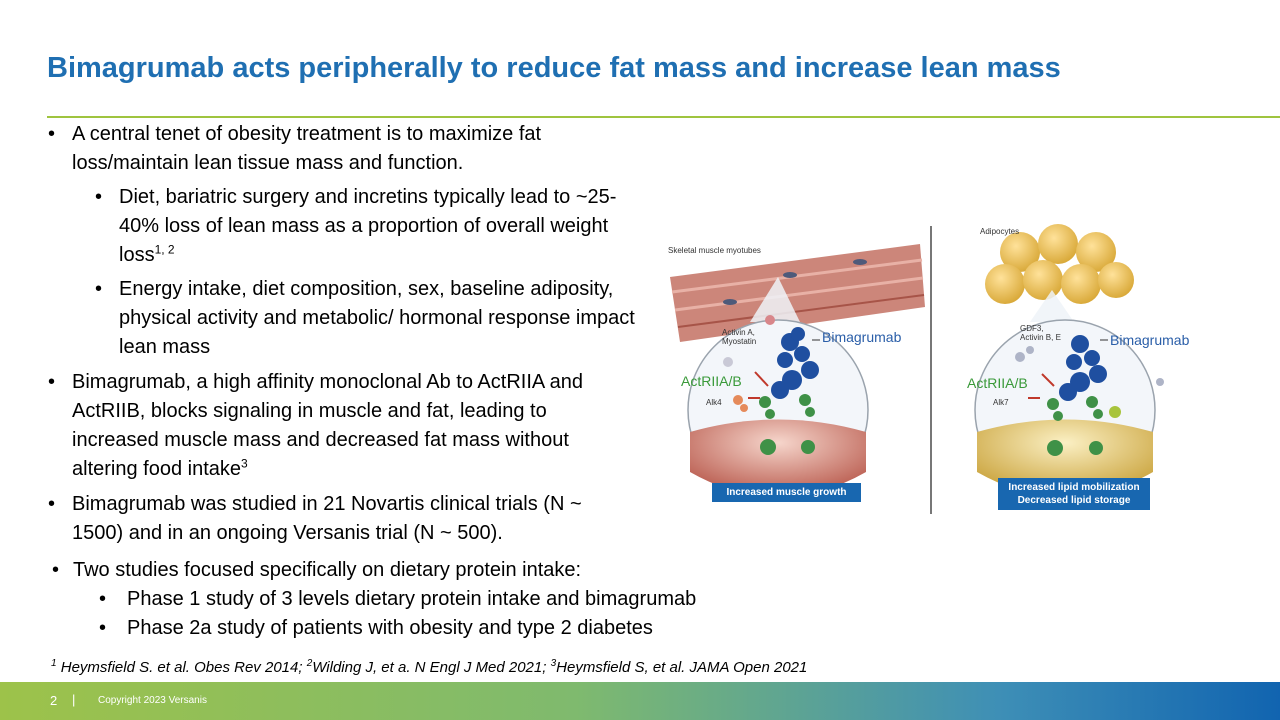 The image size is (1280, 720). What do you see at coordinates (1040, 333) in the screenshot?
I see `fat-ligand-label: GDF3, Activin B, E` at bounding box center [1040, 333].